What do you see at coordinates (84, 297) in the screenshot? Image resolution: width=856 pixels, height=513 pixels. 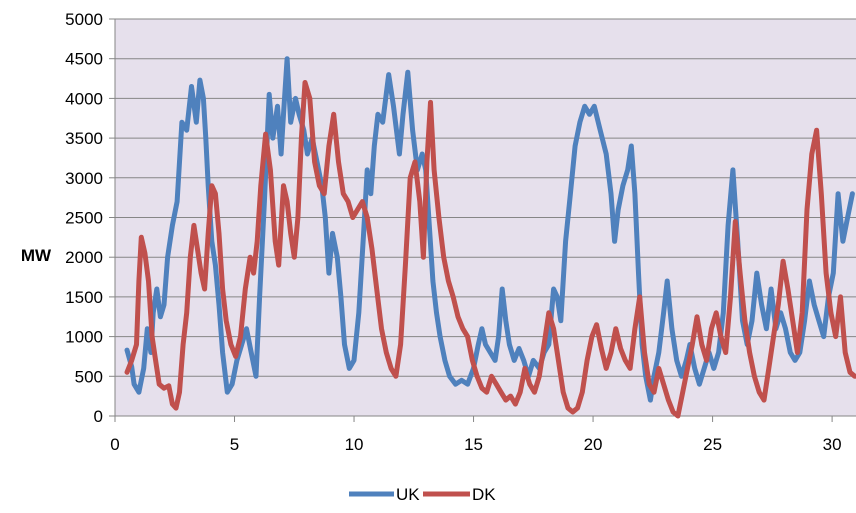 I see `y-tick-label: 1500` at bounding box center [84, 297].